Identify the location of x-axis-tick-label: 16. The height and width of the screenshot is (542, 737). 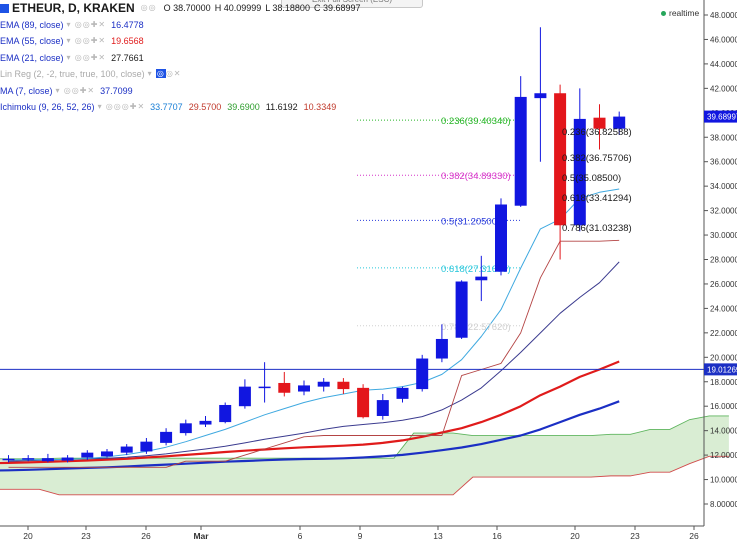
(497, 536).